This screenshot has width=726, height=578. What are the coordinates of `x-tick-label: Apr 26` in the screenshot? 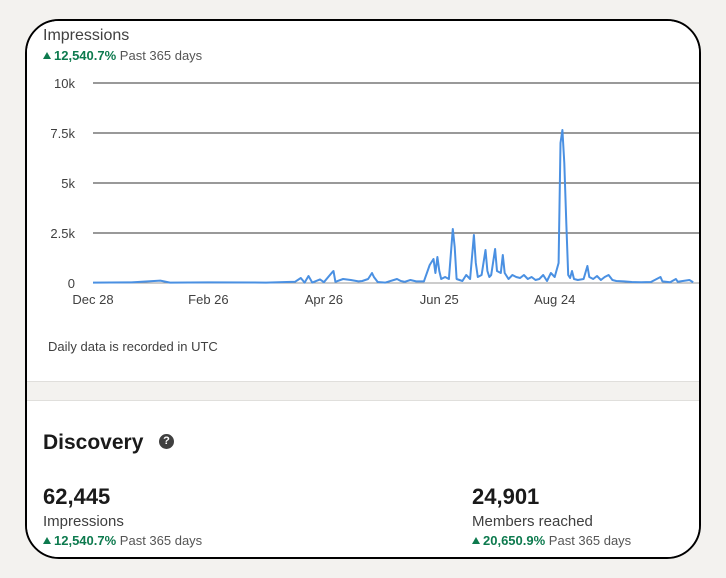 It's located at (324, 299).